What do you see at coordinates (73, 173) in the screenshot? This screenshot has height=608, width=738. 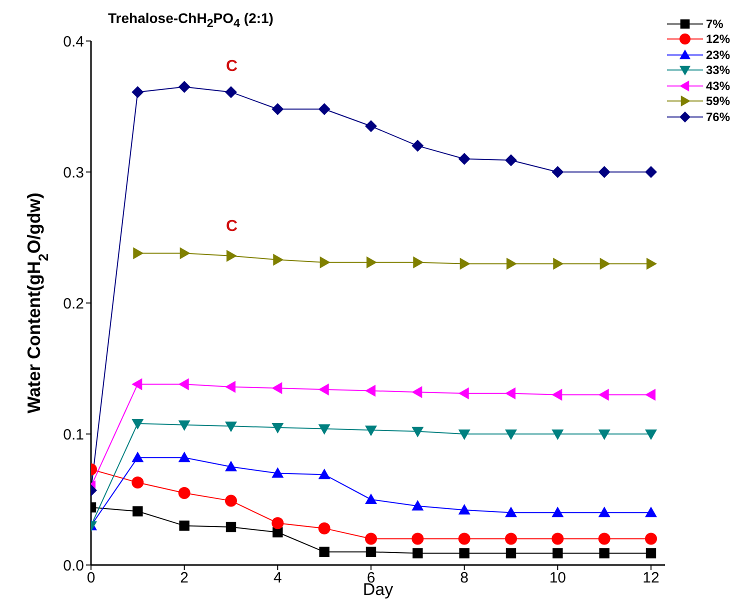 I see `y-tick-label: 0.3` at bounding box center [73, 173].